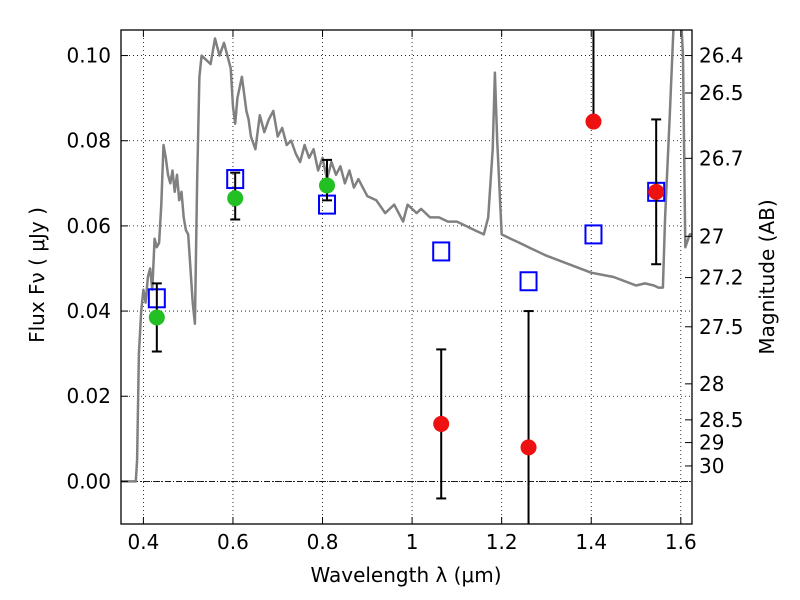  What do you see at coordinates (143, 542) in the screenshot?
I see `x-tick-label: 0.4` at bounding box center [143, 542].